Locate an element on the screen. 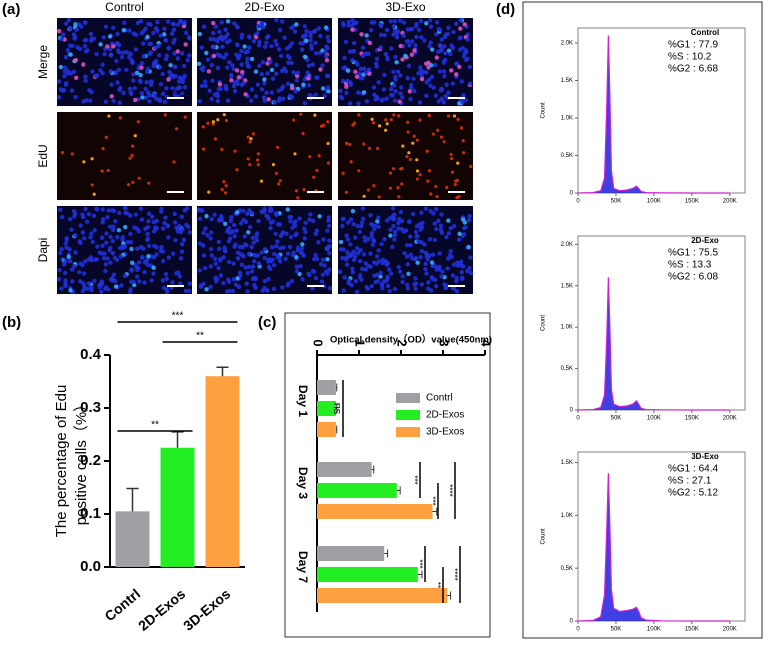  legend-label: 2D-Exos is located at coordinates (445, 415).